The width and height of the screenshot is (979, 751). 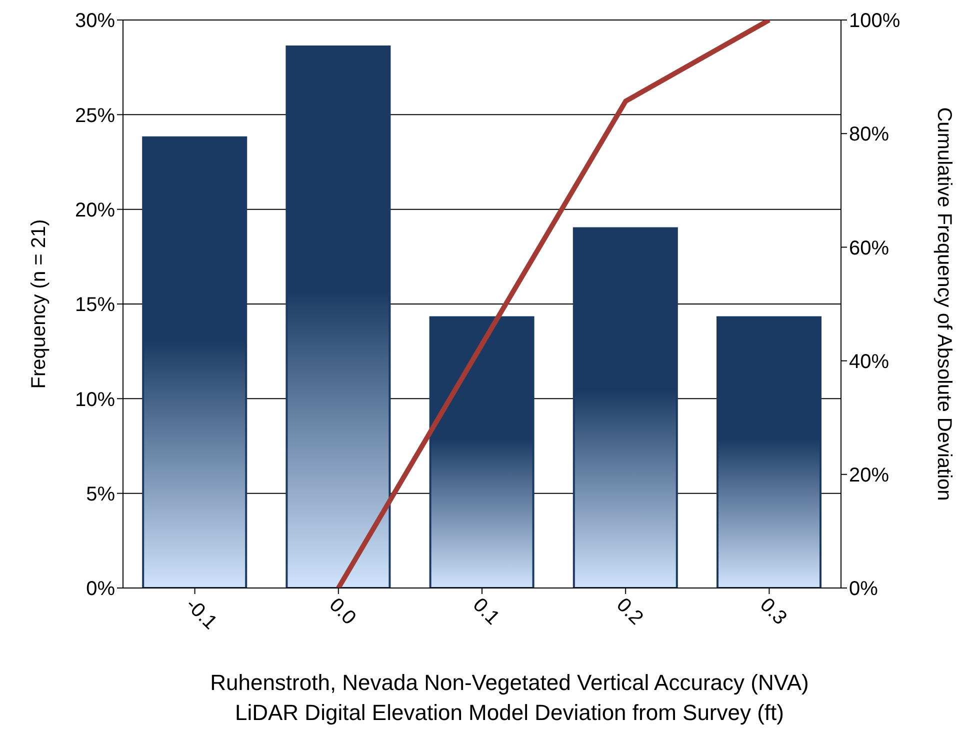 I want to click on x-tick-label: 0.3, so click(x=773, y=612).